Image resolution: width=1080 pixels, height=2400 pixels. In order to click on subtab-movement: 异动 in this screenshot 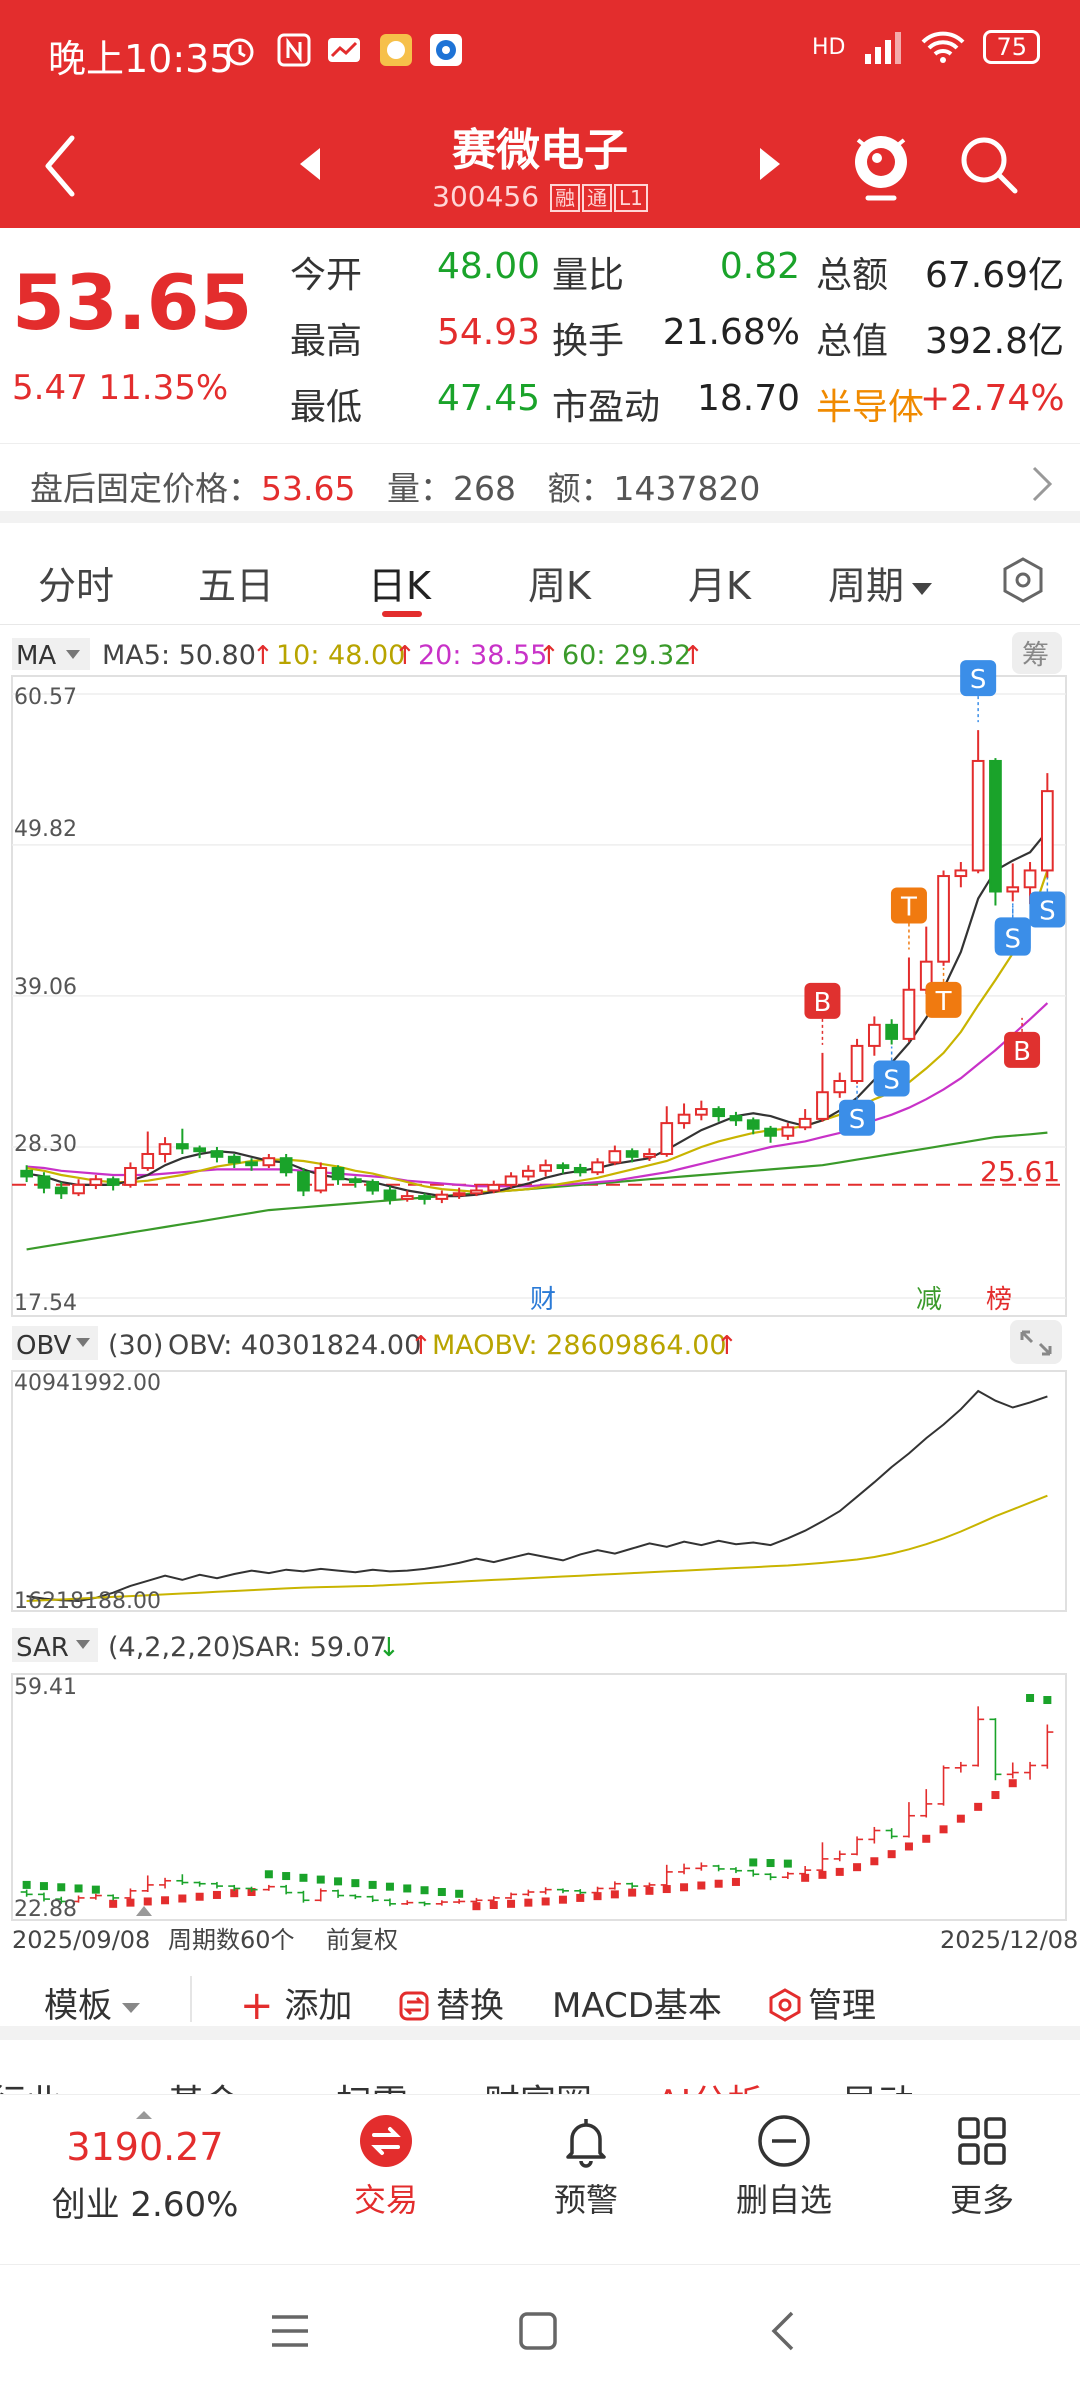, I will do `click(878, 2084)`.